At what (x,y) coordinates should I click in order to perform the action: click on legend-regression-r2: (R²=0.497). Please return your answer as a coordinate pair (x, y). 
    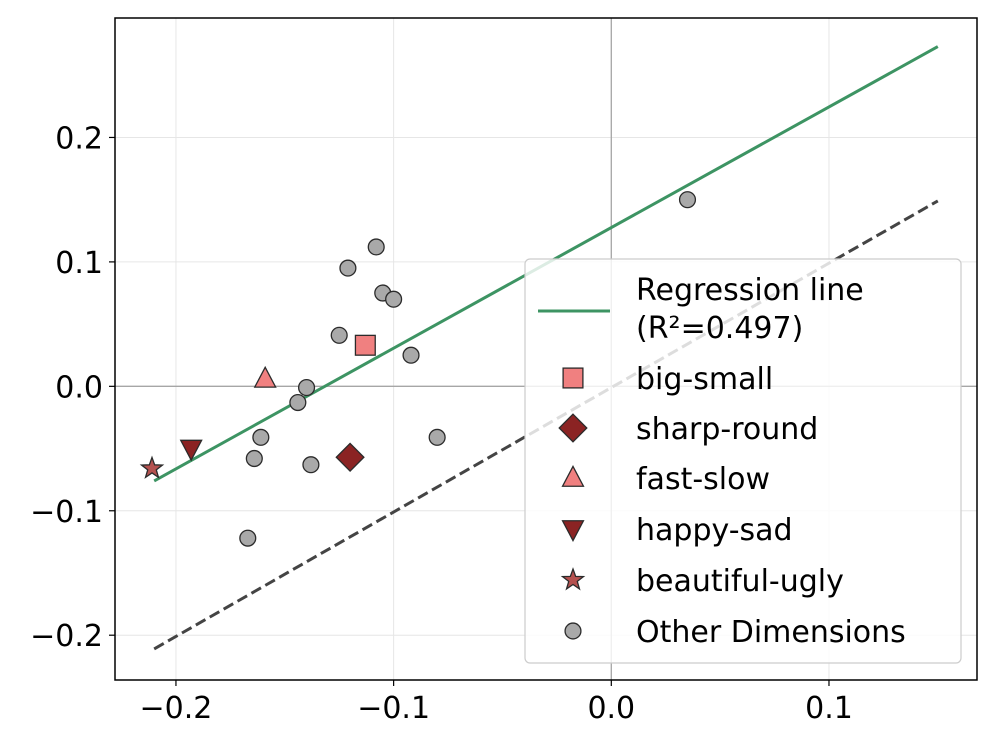
    Looking at the image, I should click on (719, 328).